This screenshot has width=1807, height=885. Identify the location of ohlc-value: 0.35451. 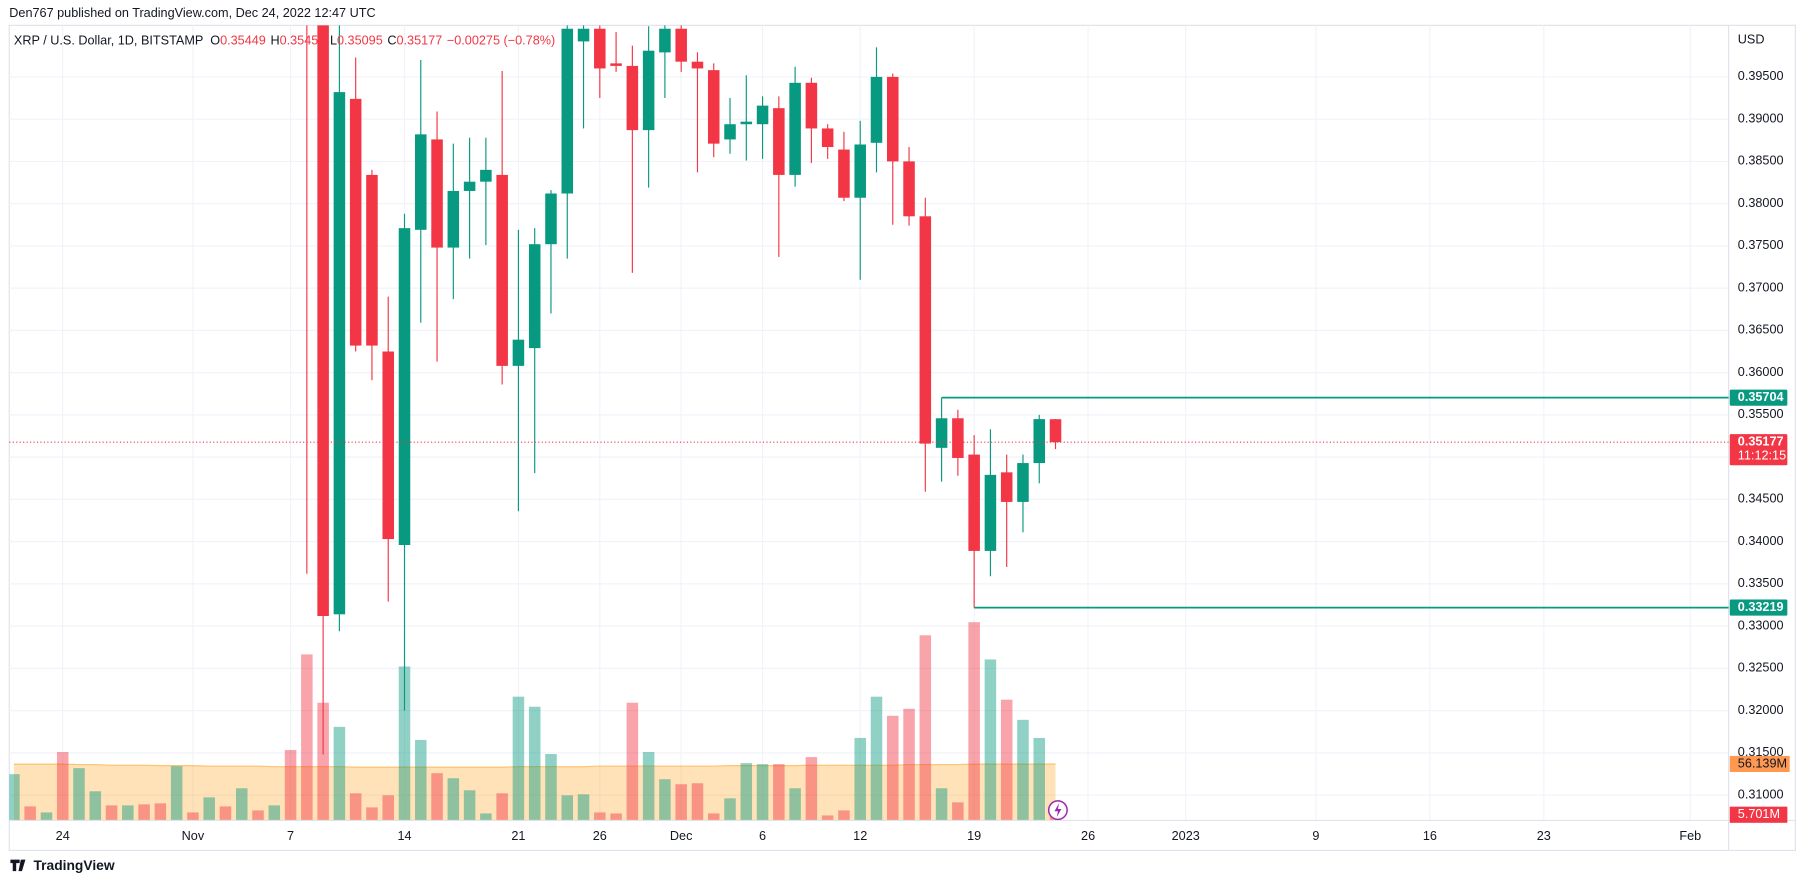
(303, 41).